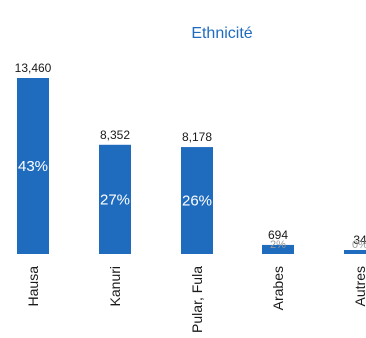  I want to click on bar-hausa, so click(33, 166).